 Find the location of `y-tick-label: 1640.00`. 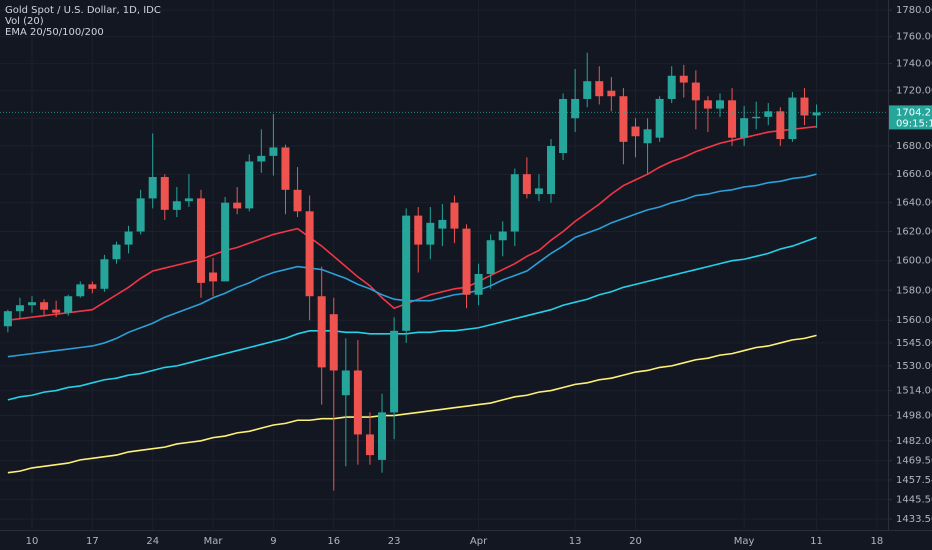

y-tick-label: 1640.00 is located at coordinates (914, 203).